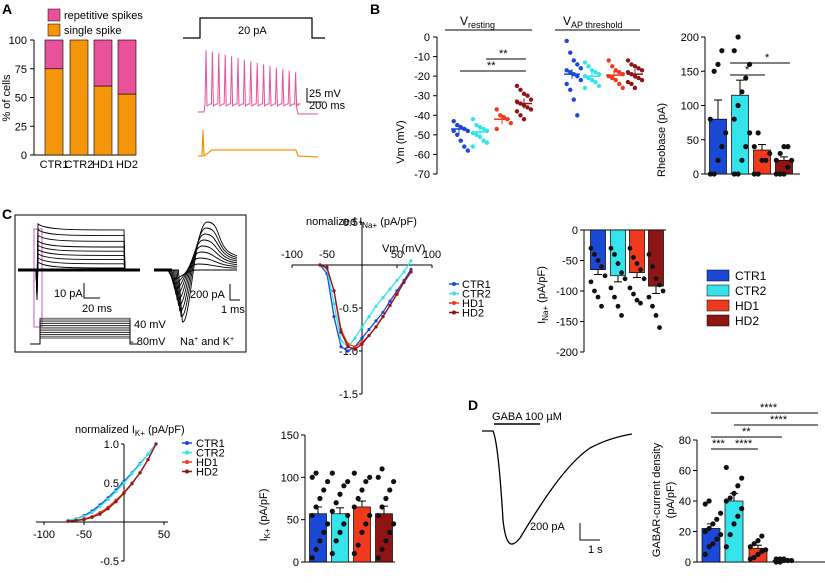 This screenshot has width=825, height=583. What do you see at coordinates (370, 477) in the screenshot?
I see `ik-bar-point-HD1` at bounding box center [370, 477].